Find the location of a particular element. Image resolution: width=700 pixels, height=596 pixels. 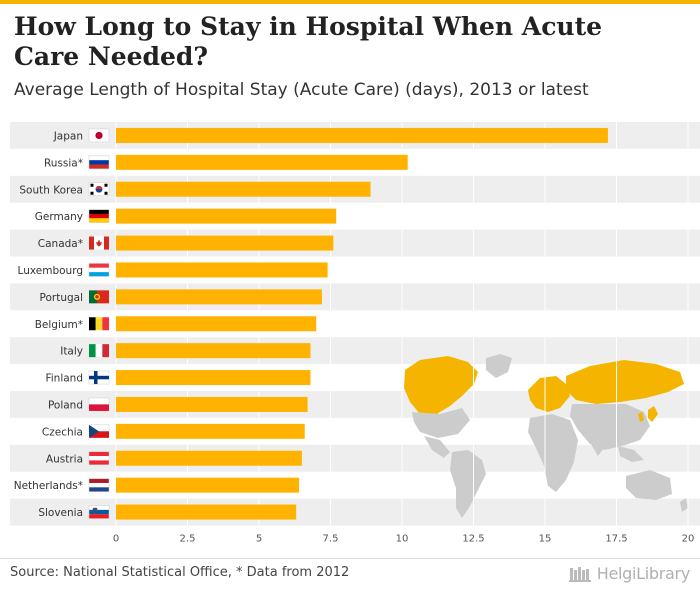

x-tick-label: 7.5 is located at coordinates (331, 539).